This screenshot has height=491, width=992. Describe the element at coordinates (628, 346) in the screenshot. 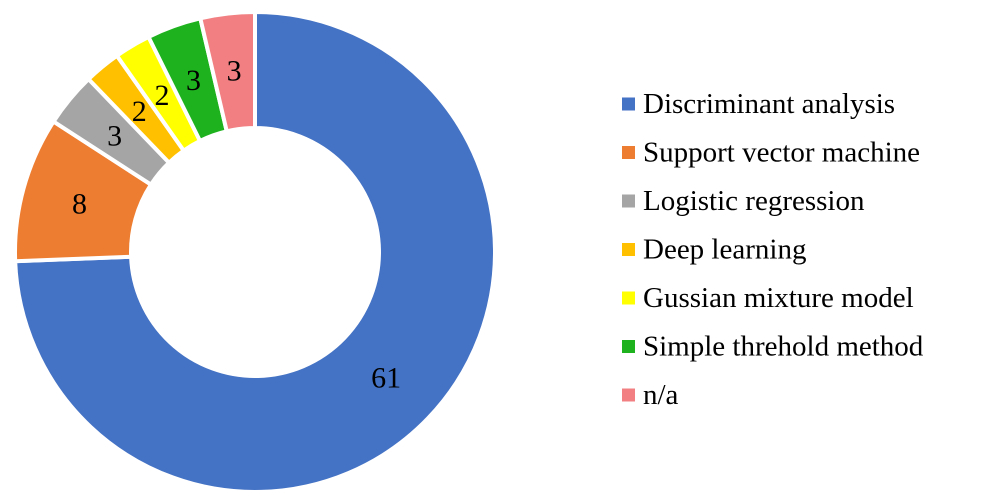

I see `legend-swatch-simple-threhold-method` at that location.